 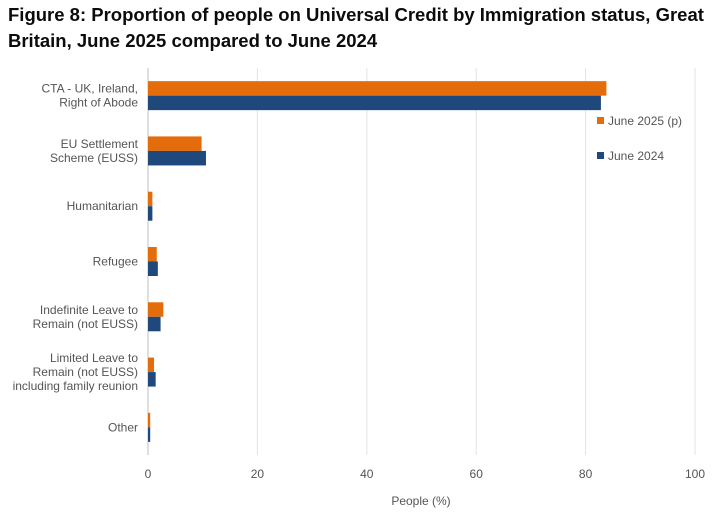 What do you see at coordinates (148, 474) in the screenshot?
I see `x-tick-label: 0` at bounding box center [148, 474].